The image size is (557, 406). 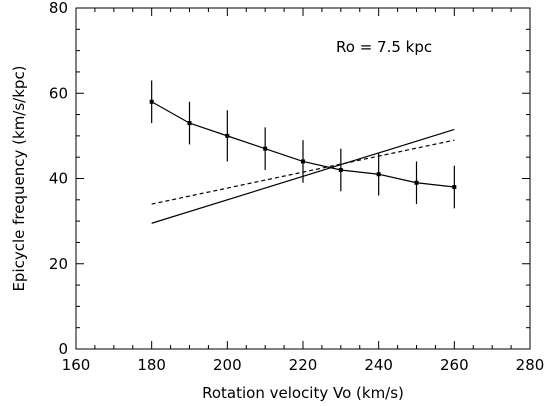 What do you see at coordinates (58, 93) in the screenshot?
I see `y-tick-label: 60` at bounding box center [58, 93].